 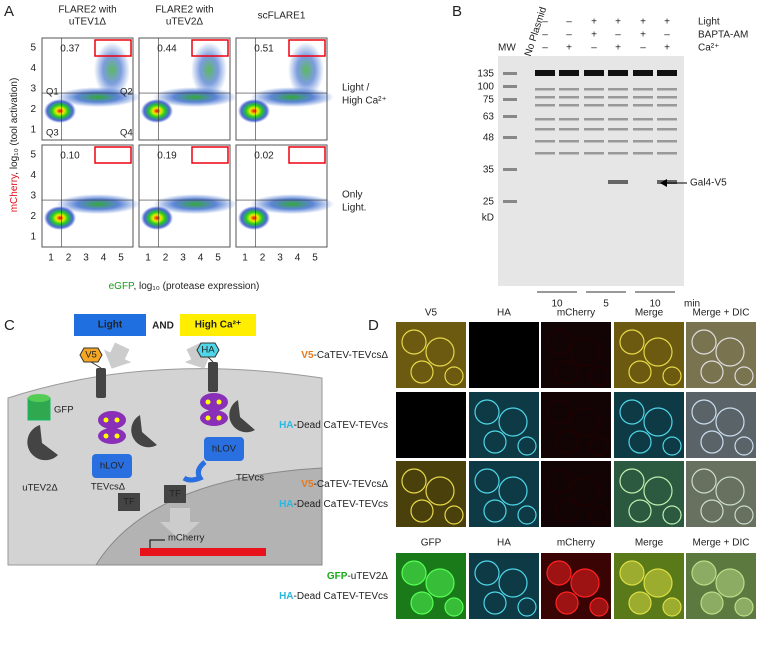 I want to click on link, so click(x=96, y=365).